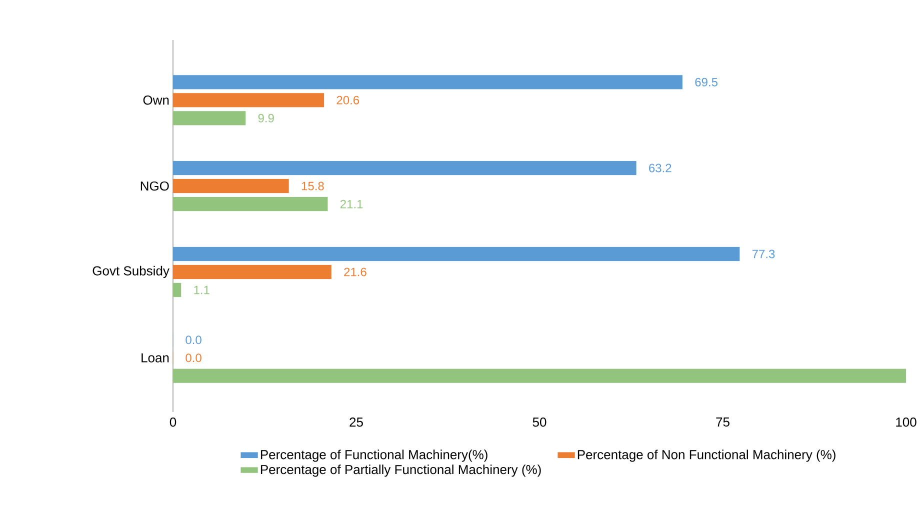 This screenshot has width=923, height=522. Describe the element at coordinates (202, 290) in the screenshot. I see `data-label: 1.1` at that location.